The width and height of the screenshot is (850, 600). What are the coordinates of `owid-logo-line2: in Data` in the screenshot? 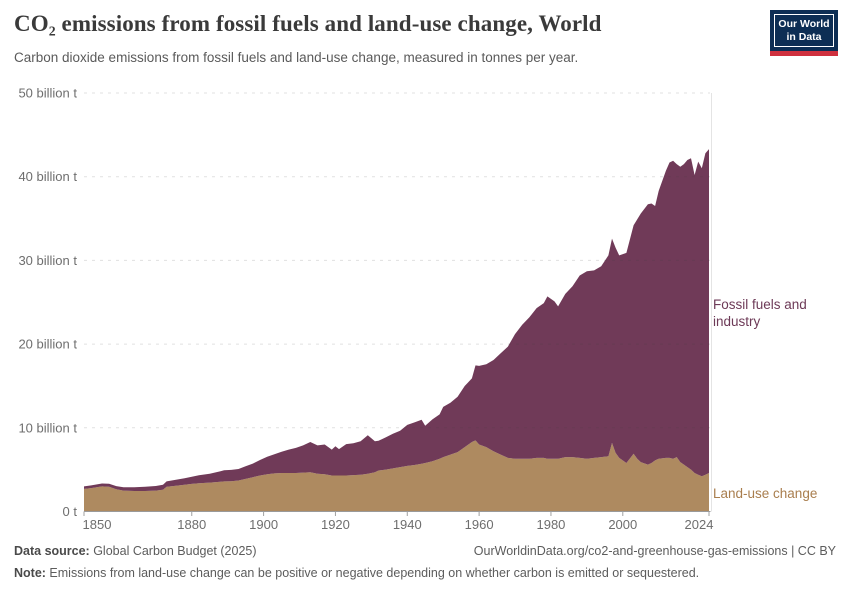 It's located at (804, 36).